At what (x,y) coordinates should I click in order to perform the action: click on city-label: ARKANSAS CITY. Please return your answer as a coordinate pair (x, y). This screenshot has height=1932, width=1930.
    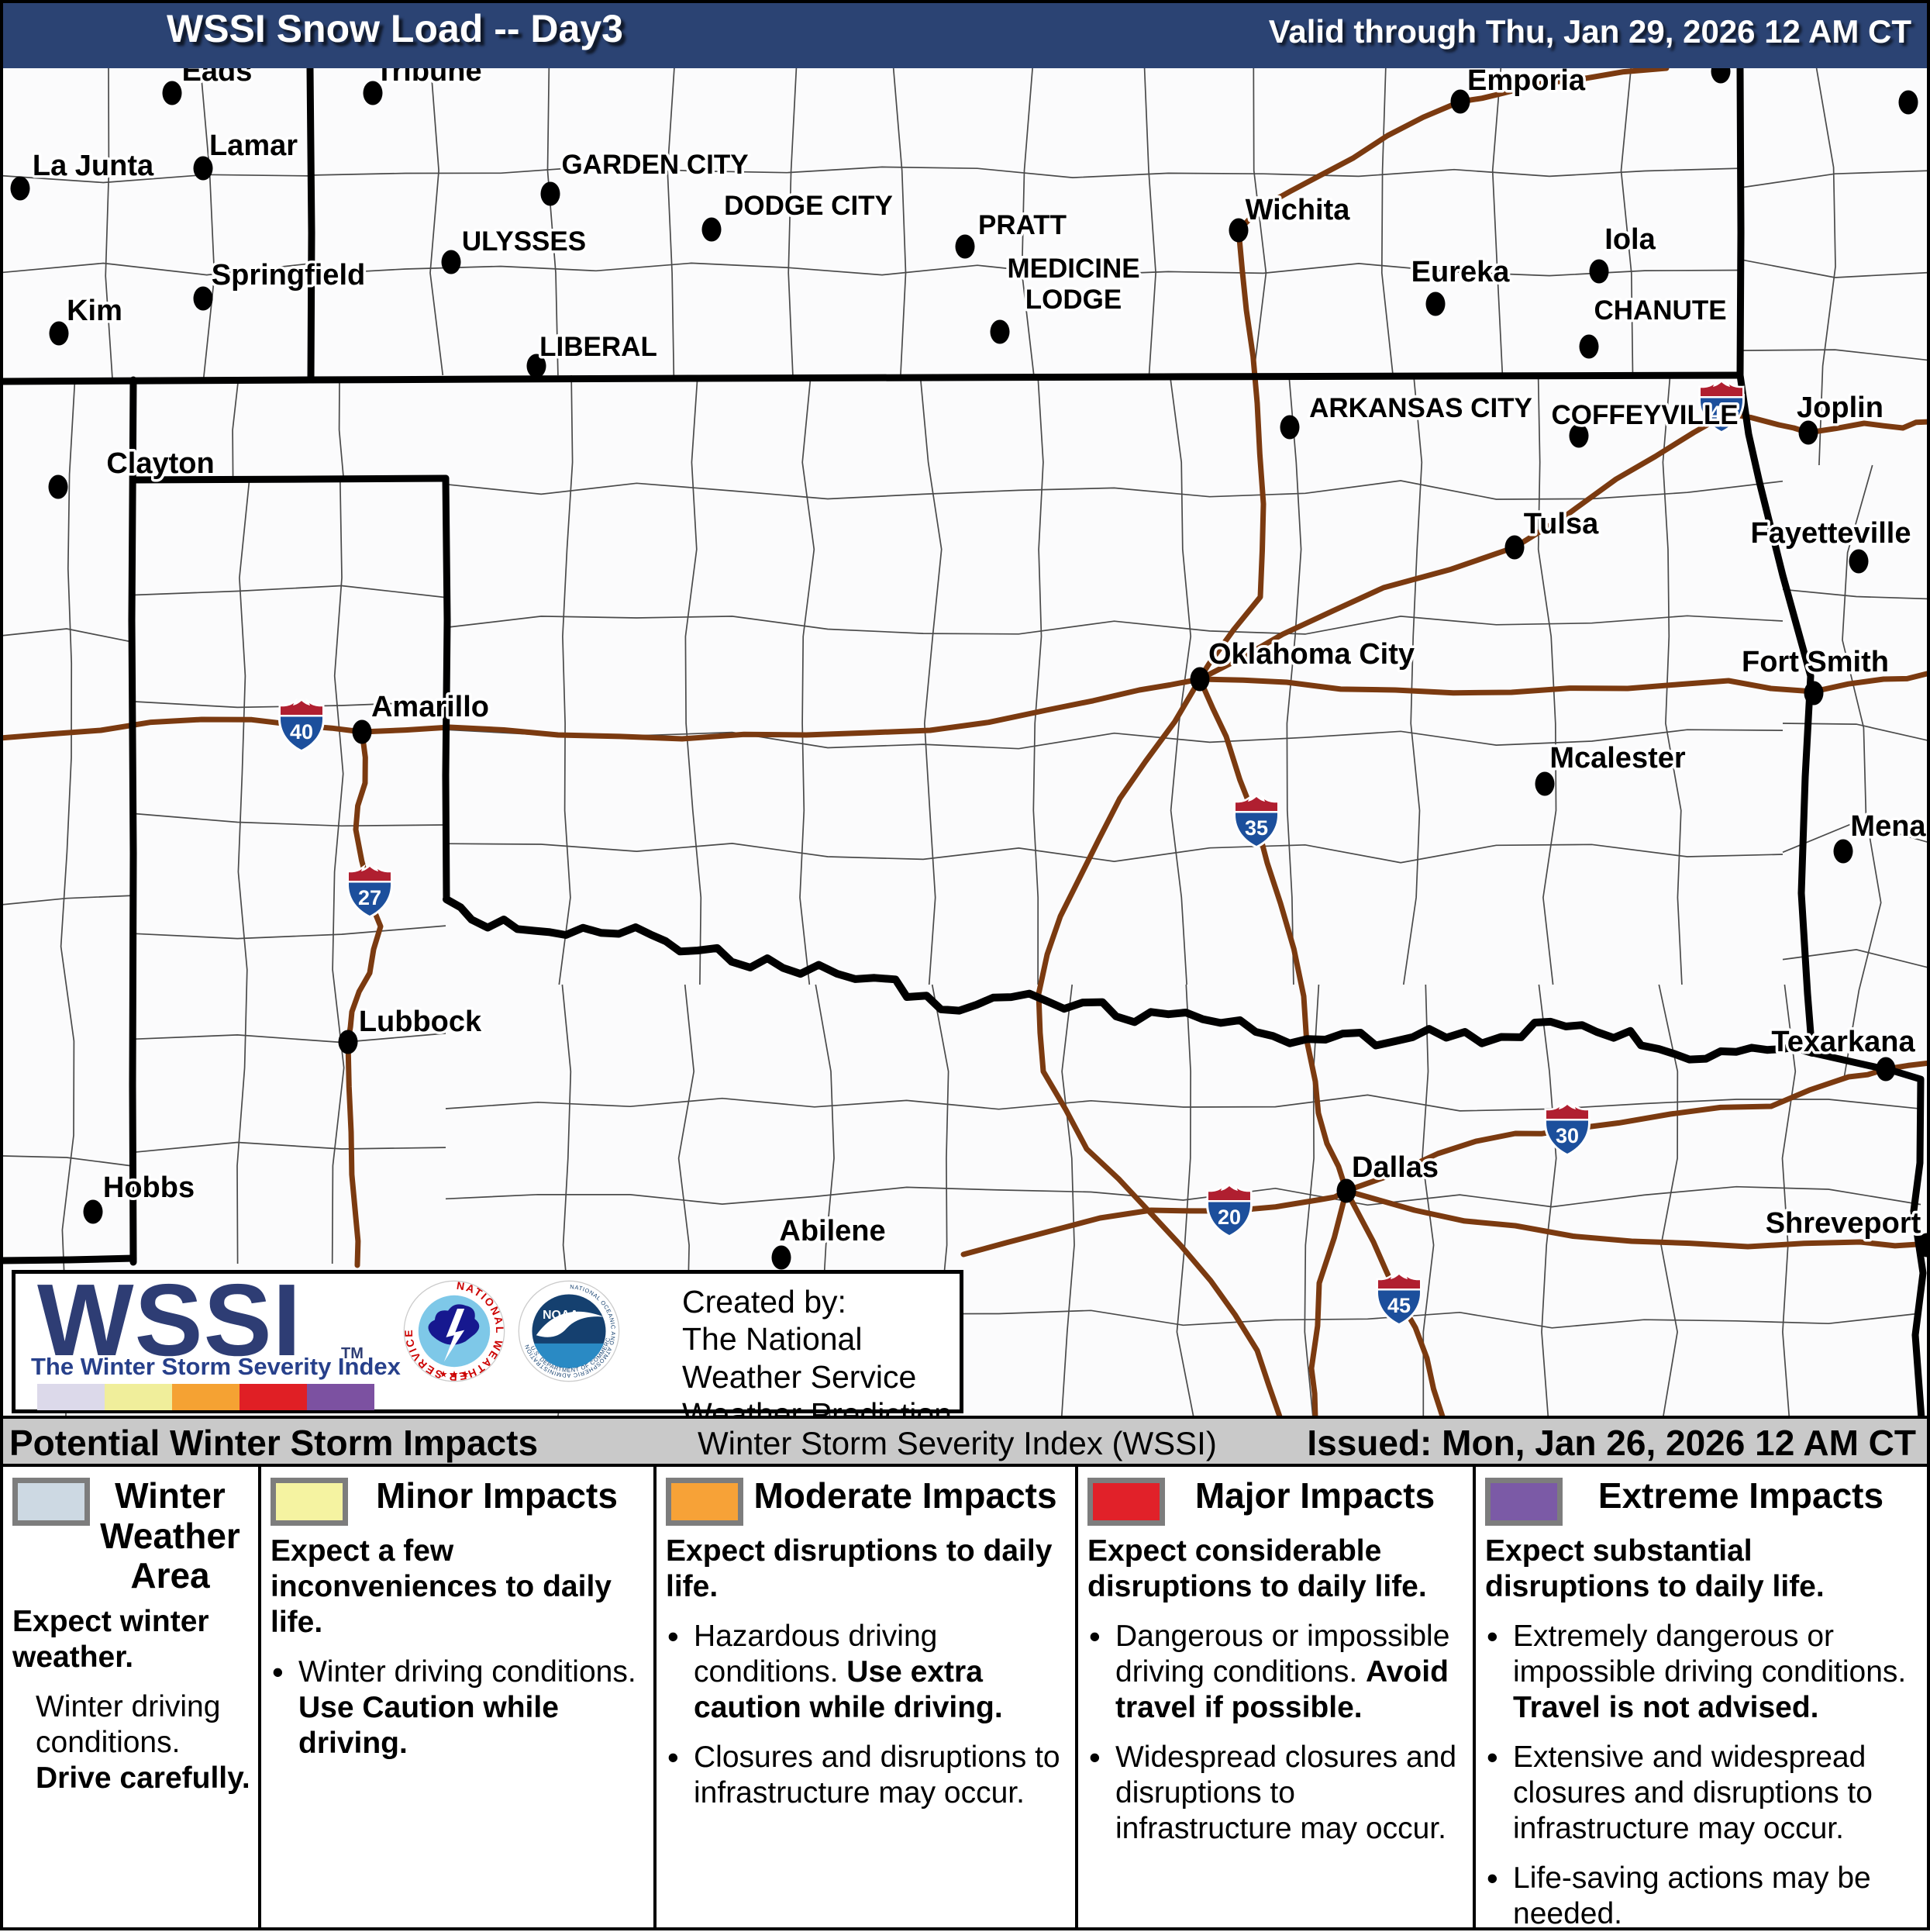
    Looking at the image, I should click on (1420, 408).